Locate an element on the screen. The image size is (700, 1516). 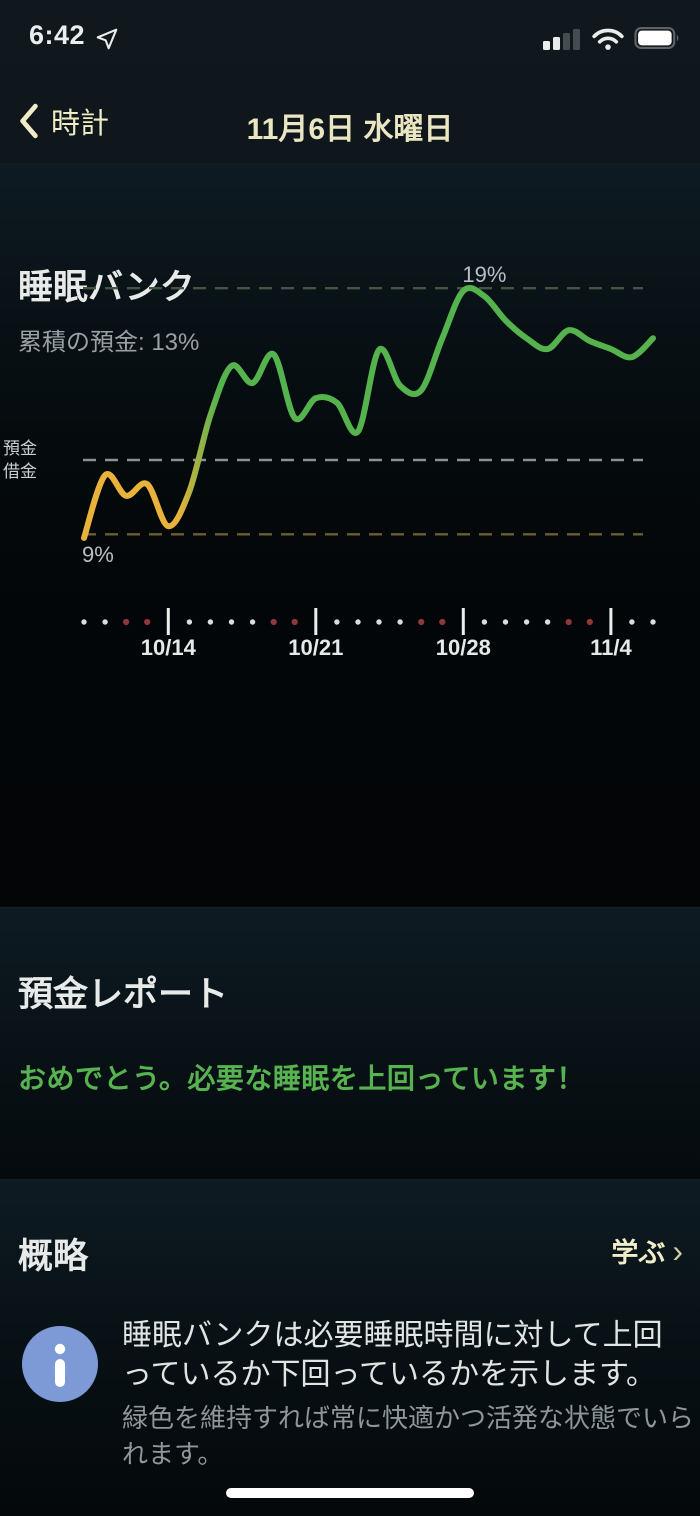
navigation-bar: 時計 11月6日 水曜日 is located at coordinates (350, 113).